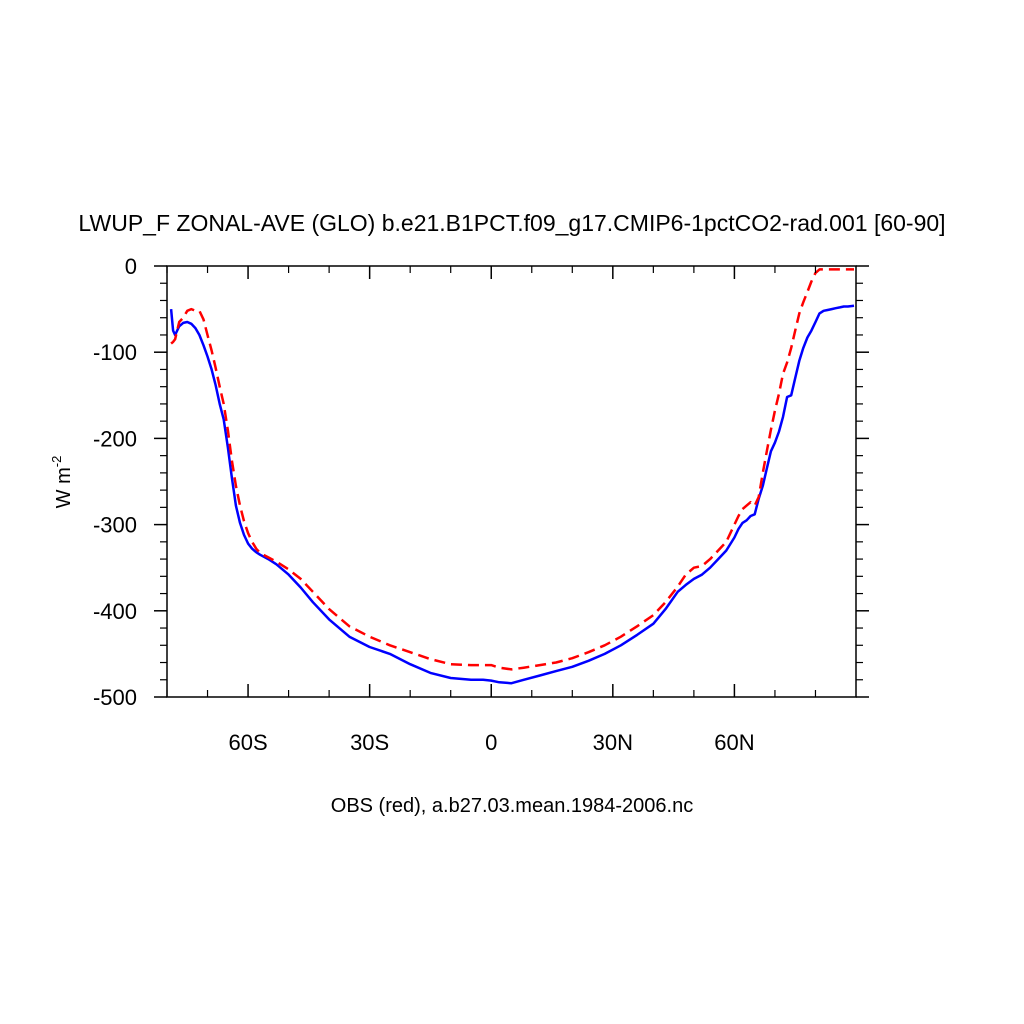 The image size is (1024, 1024). I want to click on y-tick-label: -100, so click(115, 352).